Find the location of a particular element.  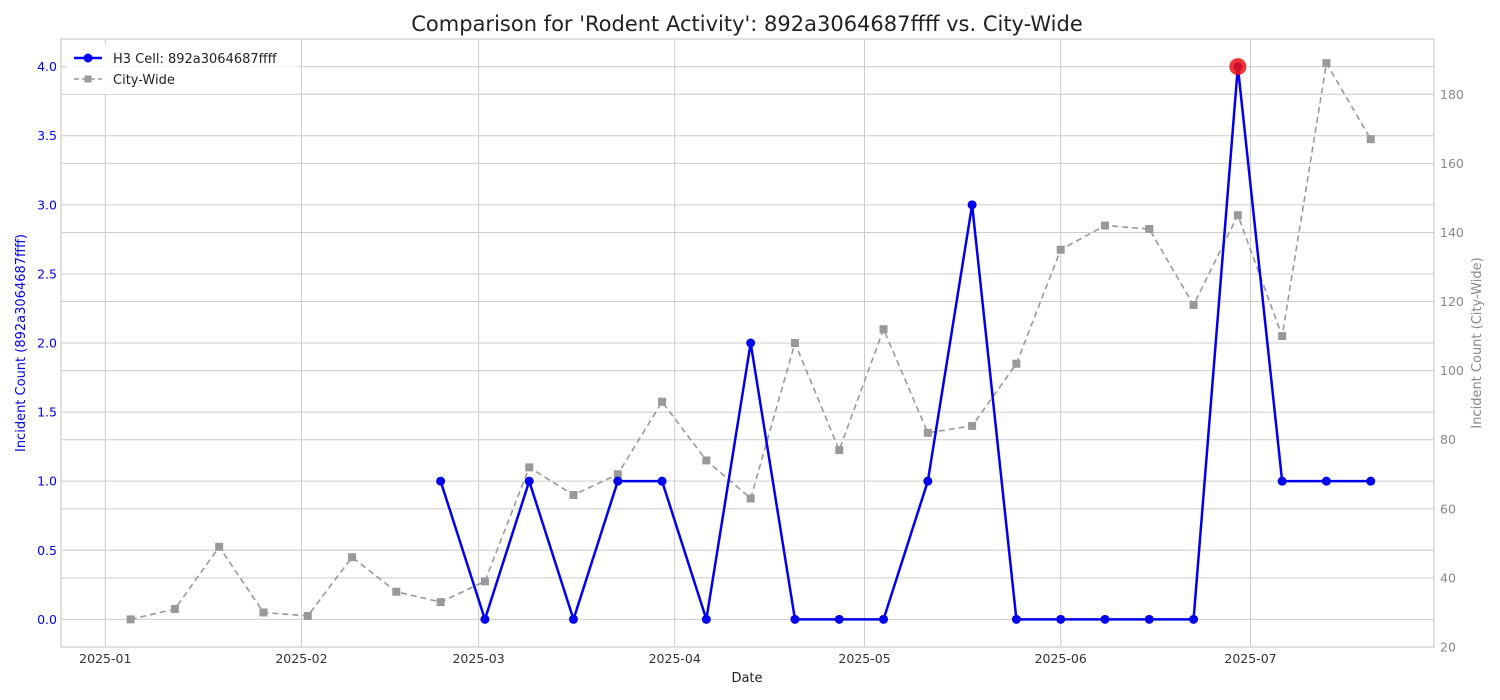

right-y-axis-ticks: 20 40 60 80 100 120 140 160 180 is located at coordinates (1452, 371).